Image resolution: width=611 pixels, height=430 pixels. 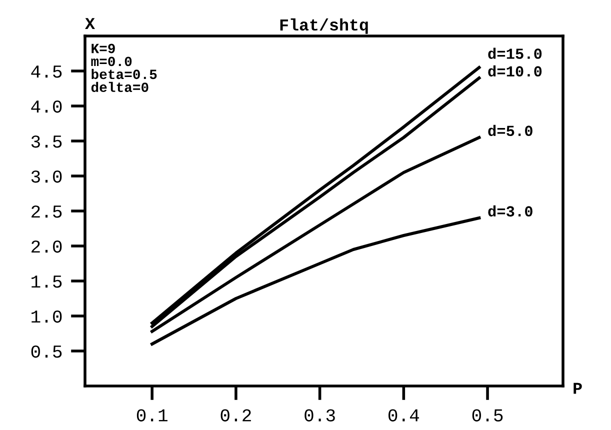 I want to click on y-tick-label: 2.0, so click(x=47, y=246).